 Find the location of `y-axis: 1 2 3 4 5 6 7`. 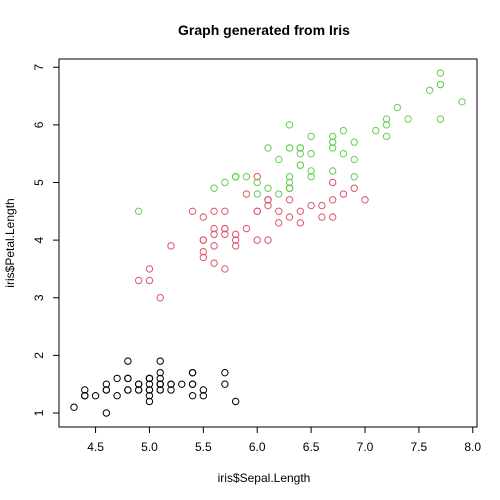

y-axis: 1 2 3 4 5 6 7 is located at coordinates (45, 240).